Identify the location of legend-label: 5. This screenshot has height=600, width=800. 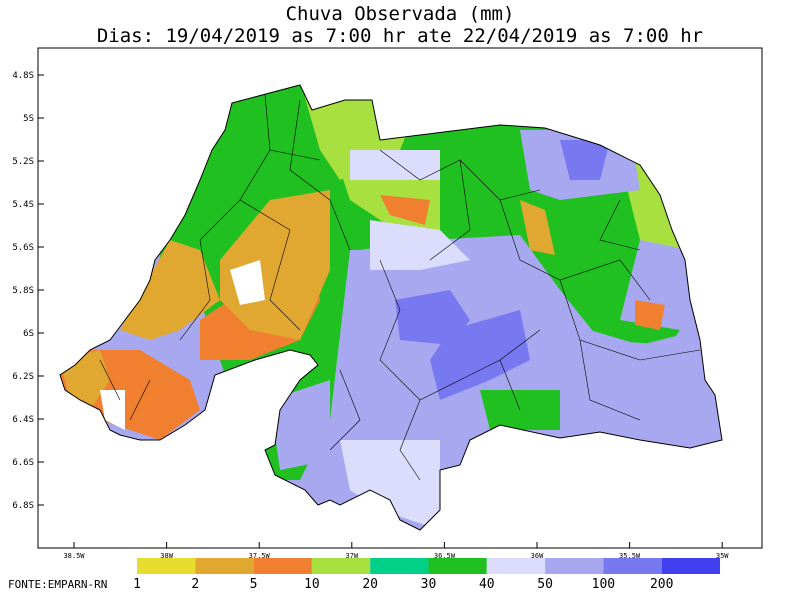
(254, 584).